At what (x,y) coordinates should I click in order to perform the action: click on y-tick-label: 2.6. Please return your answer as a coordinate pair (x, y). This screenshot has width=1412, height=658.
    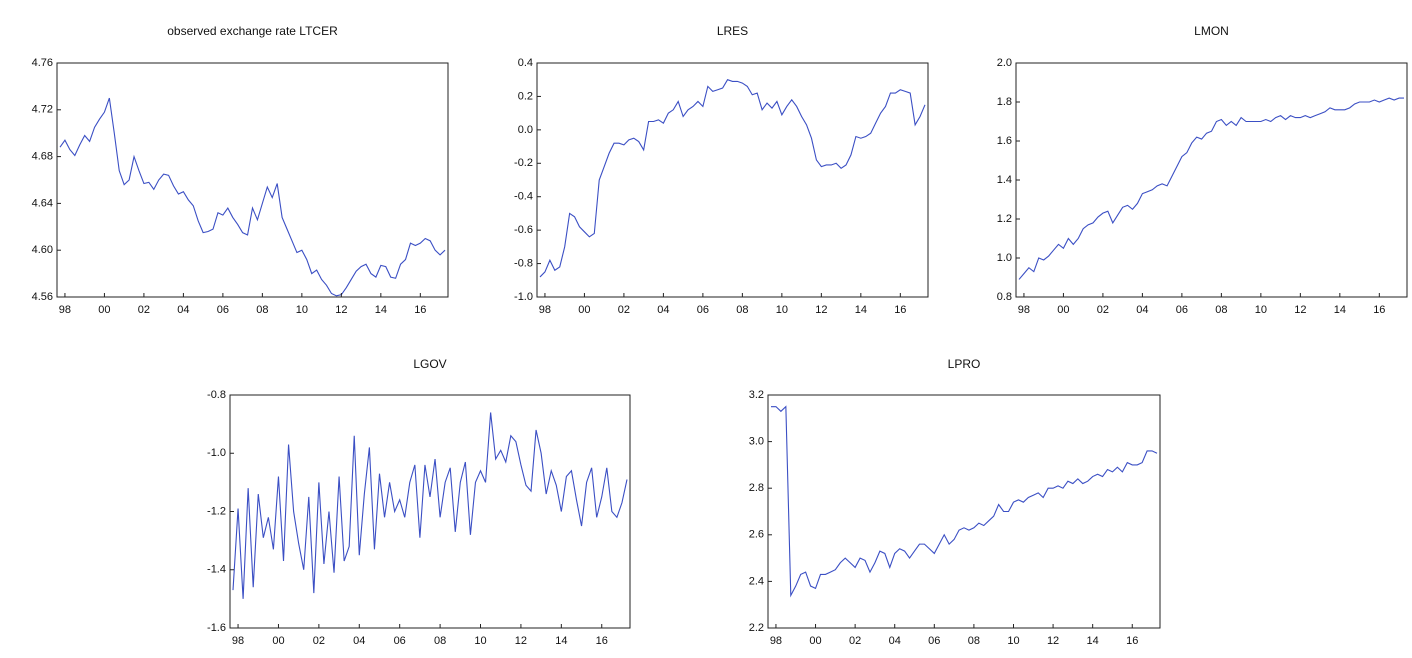
    Looking at the image, I should click on (756, 535).